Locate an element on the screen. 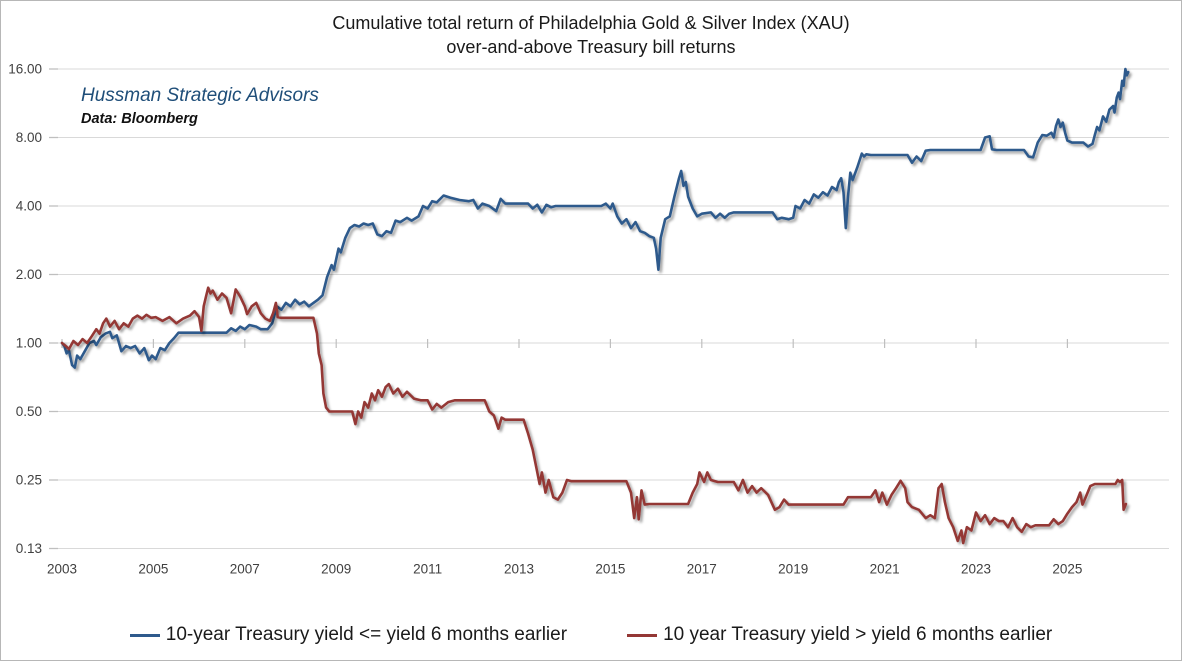 The height and width of the screenshot is (661, 1182). x-axis-label: 2005 is located at coordinates (153, 569).